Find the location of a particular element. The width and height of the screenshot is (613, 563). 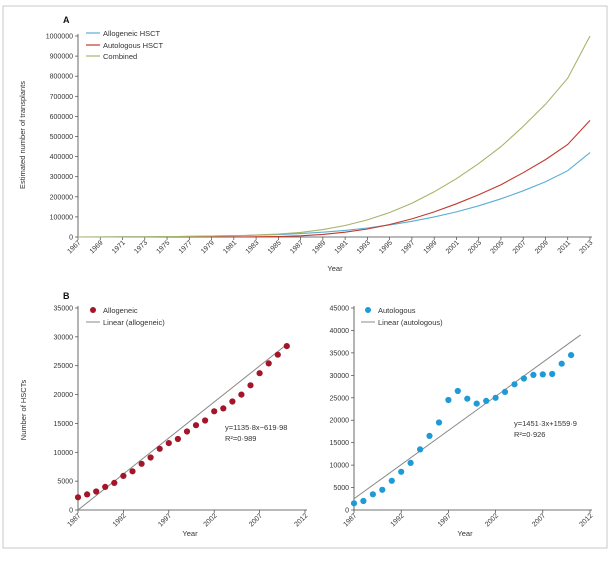

panel-b-right-x-tick-label: 1992 is located at coordinates (398, 520).